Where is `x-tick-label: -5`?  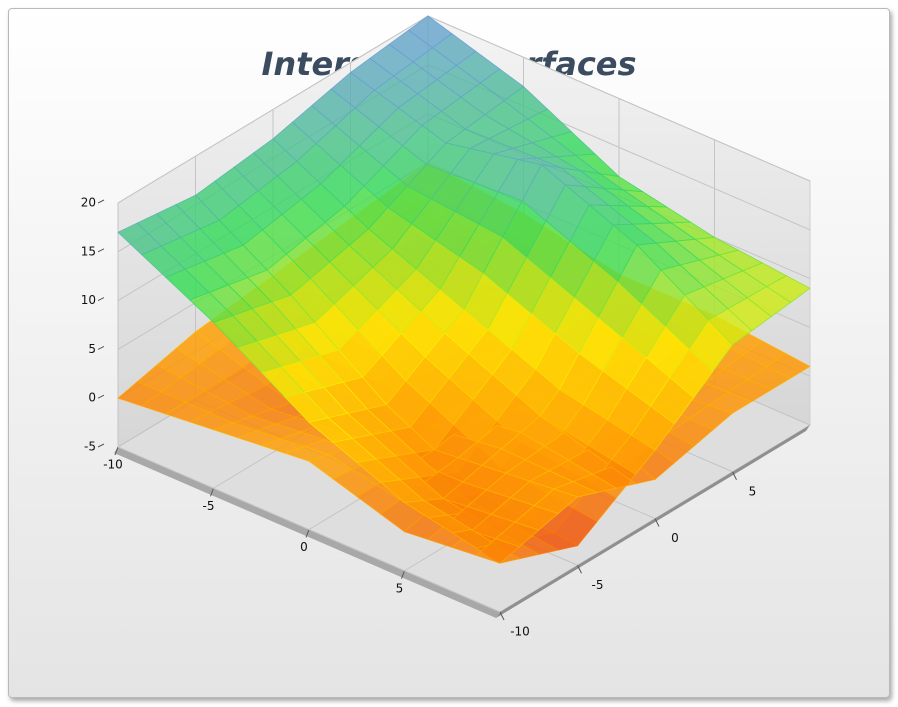 x-tick-label: -5 is located at coordinates (209, 506).